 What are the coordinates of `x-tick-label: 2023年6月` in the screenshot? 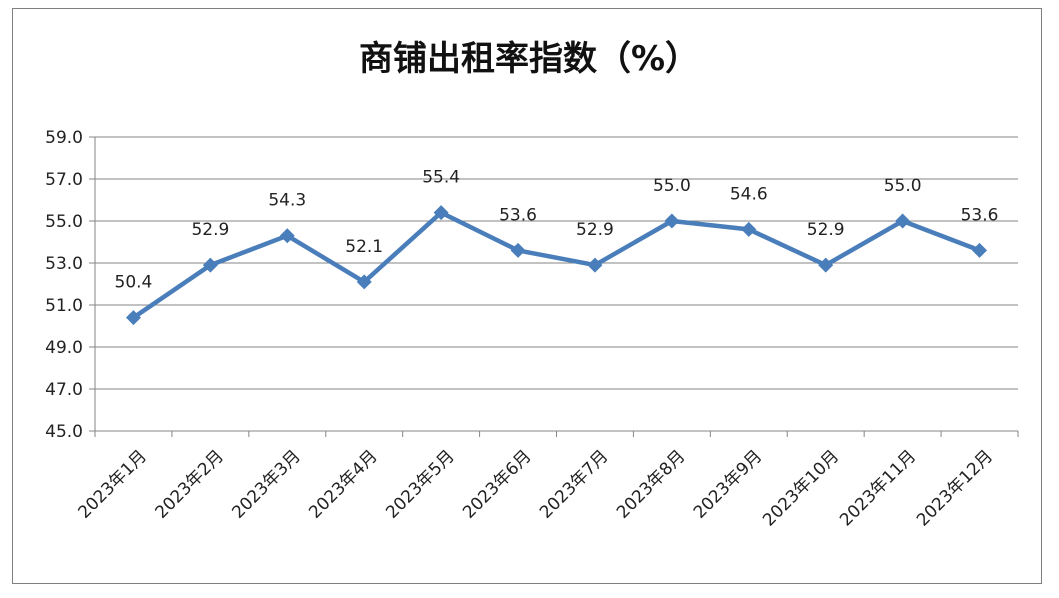 It's located at (497, 484).